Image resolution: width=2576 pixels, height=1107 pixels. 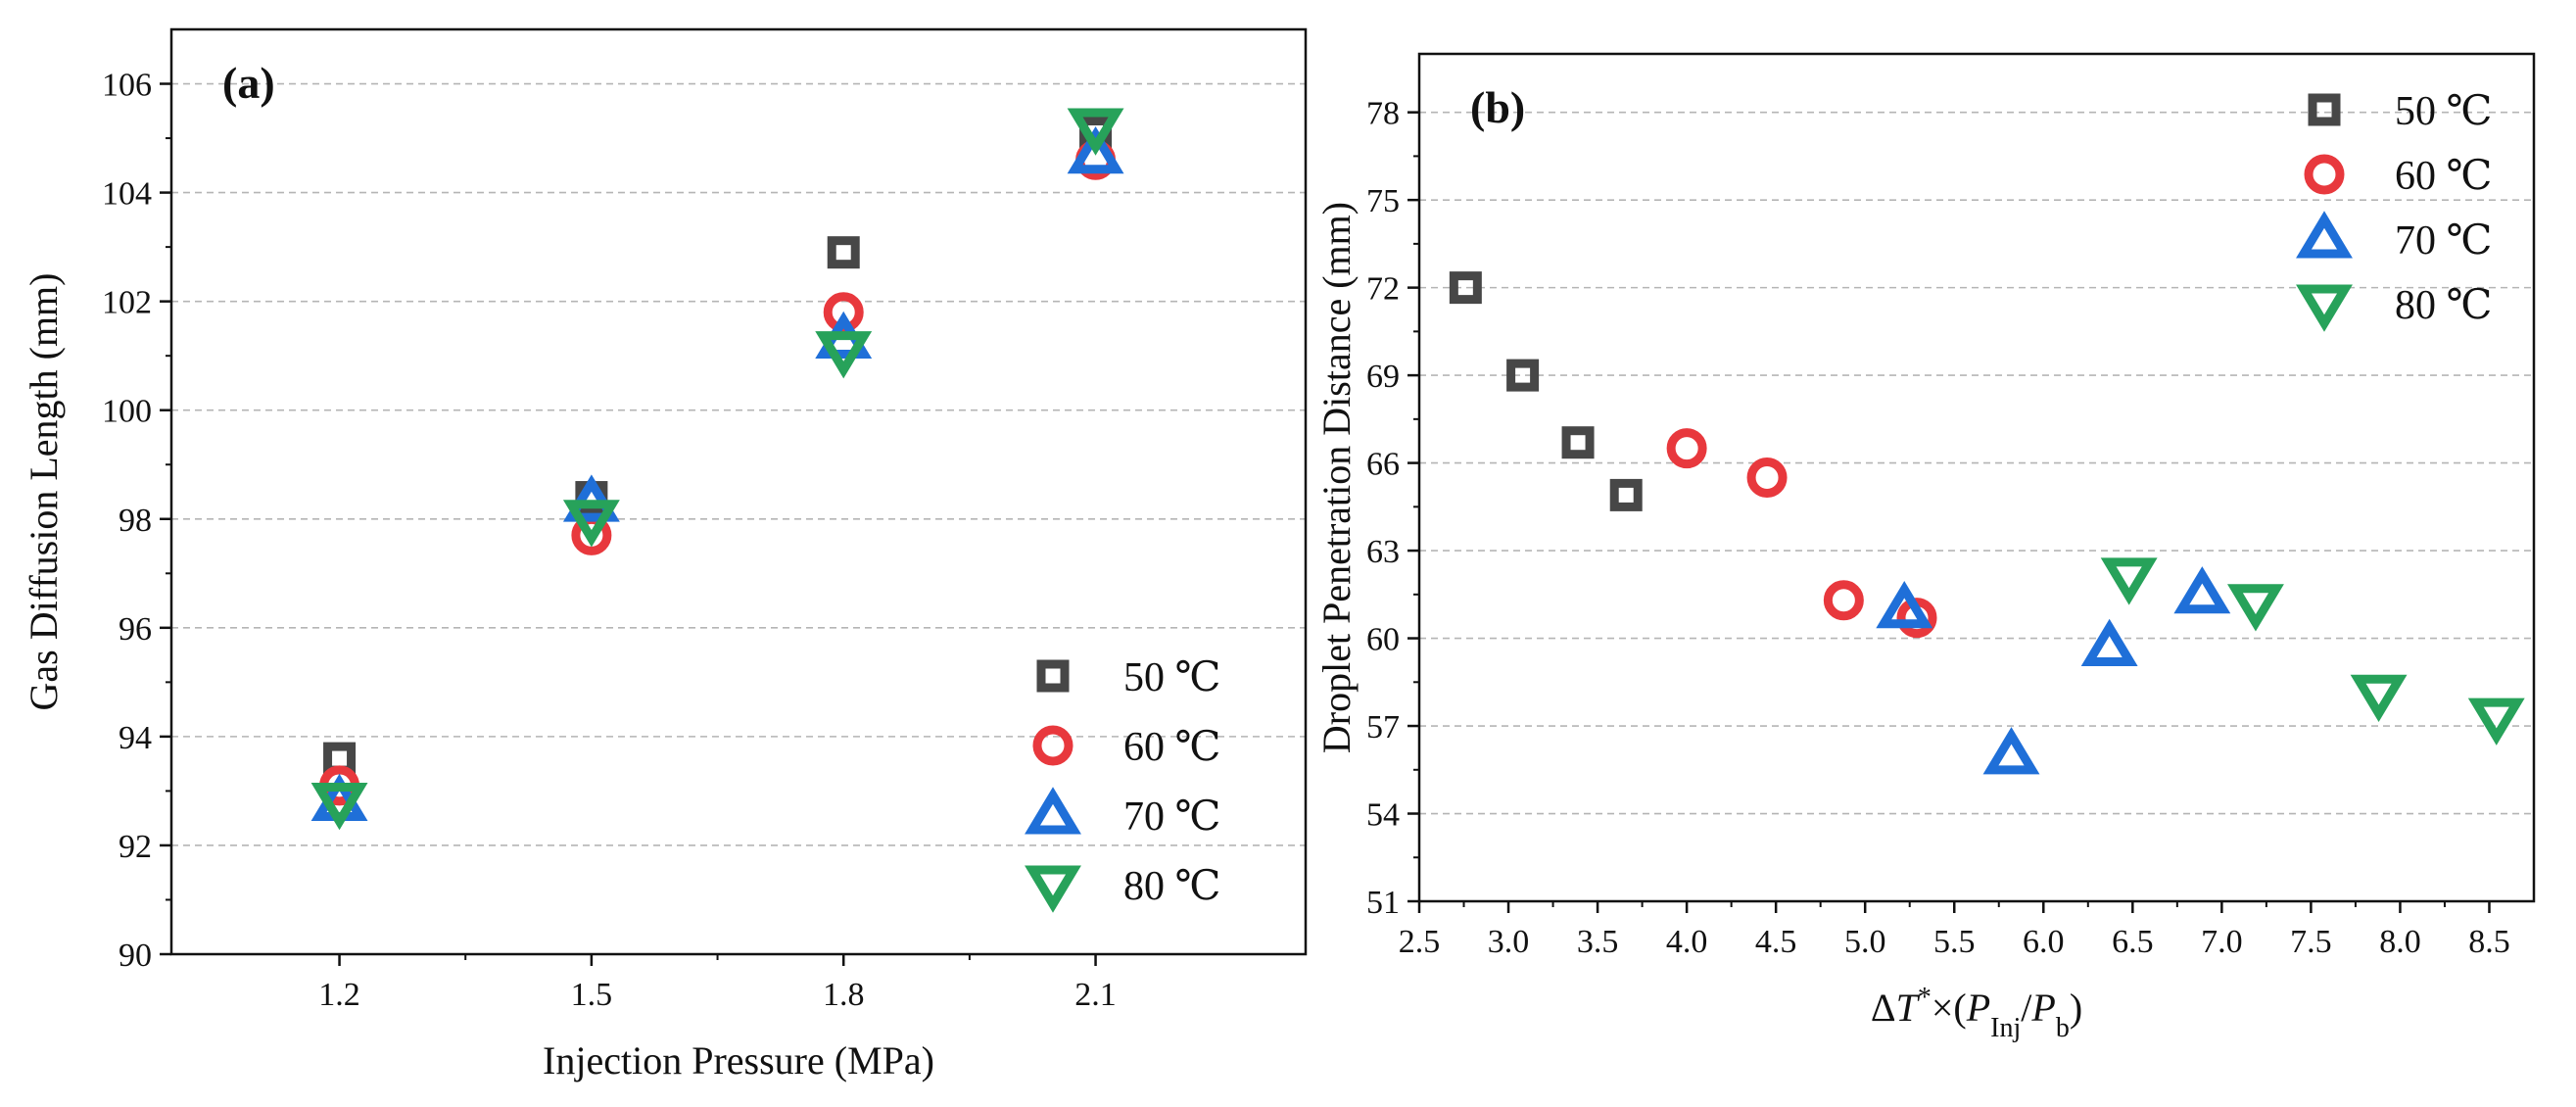 What do you see at coordinates (1336, 478) in the screenshot?
I see `y-axis-title: Droplet Penetration Distance (mm)` at bounding box center [1336, 478].